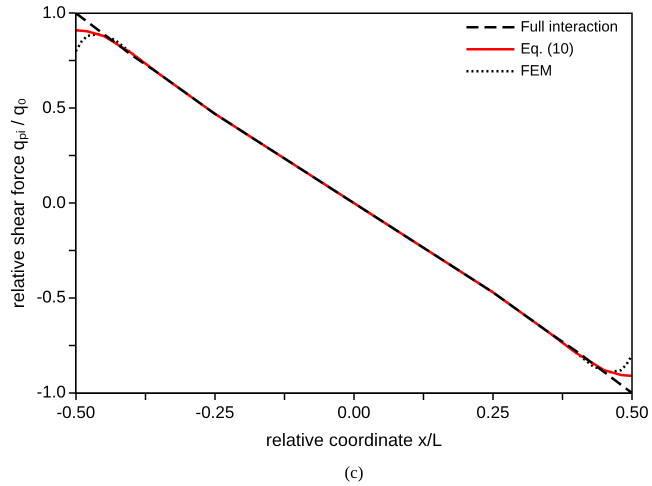 The image size is (652, 486). What do you see at coordinates (547, 49) in the screenshot?
I see `legend-label: Eq. (10)` at bounding box center [547, 49].